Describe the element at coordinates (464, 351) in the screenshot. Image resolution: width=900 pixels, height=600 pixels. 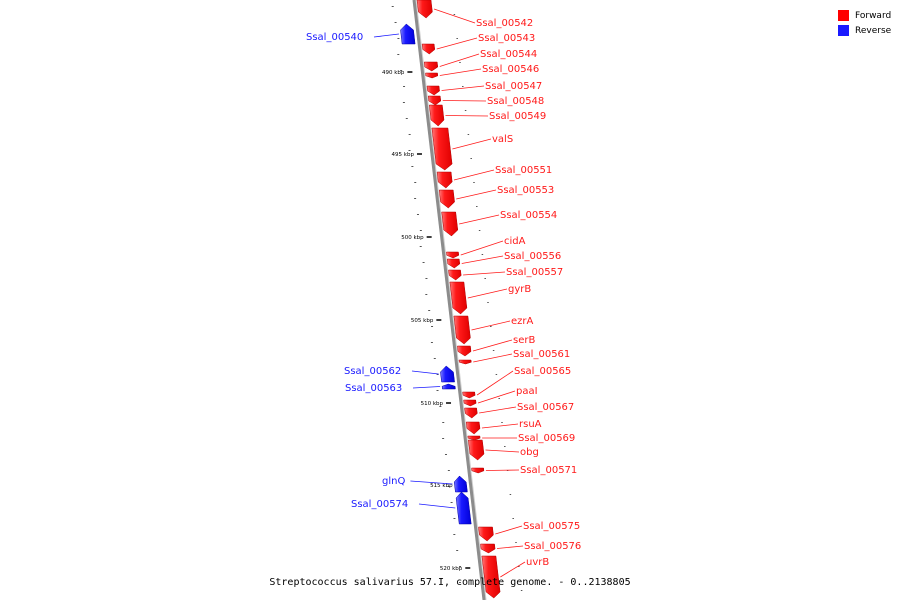
I see `gene-feature-serB` at that location.